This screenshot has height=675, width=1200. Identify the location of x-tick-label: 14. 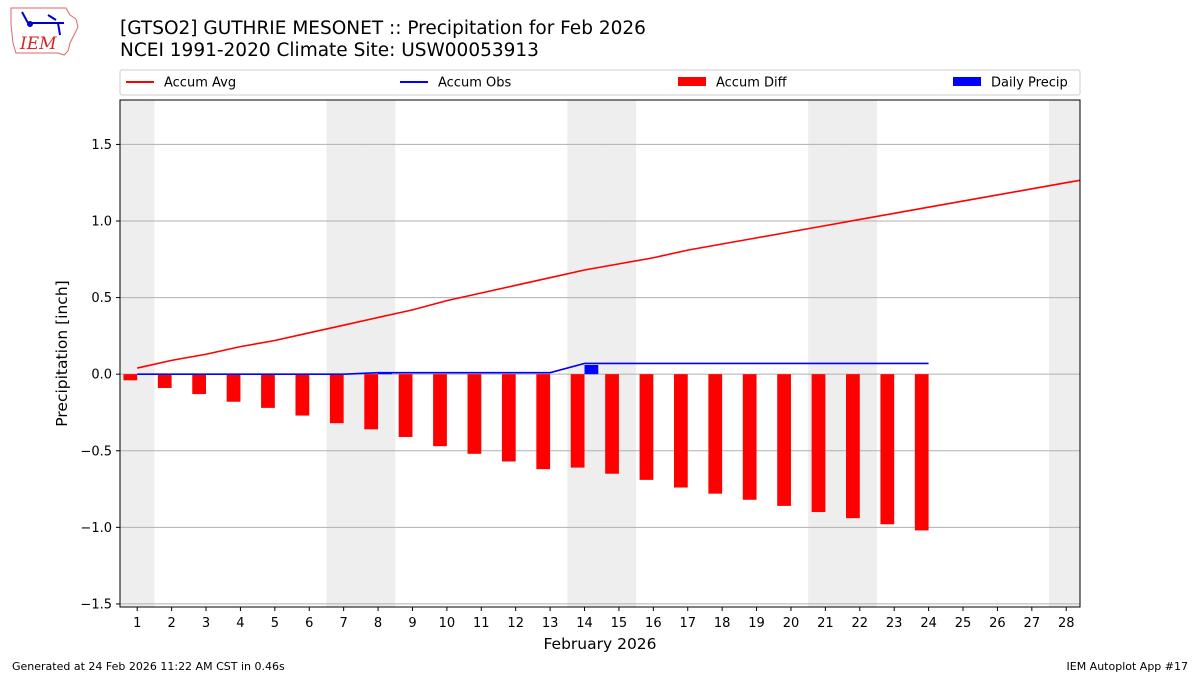
(584, 623).